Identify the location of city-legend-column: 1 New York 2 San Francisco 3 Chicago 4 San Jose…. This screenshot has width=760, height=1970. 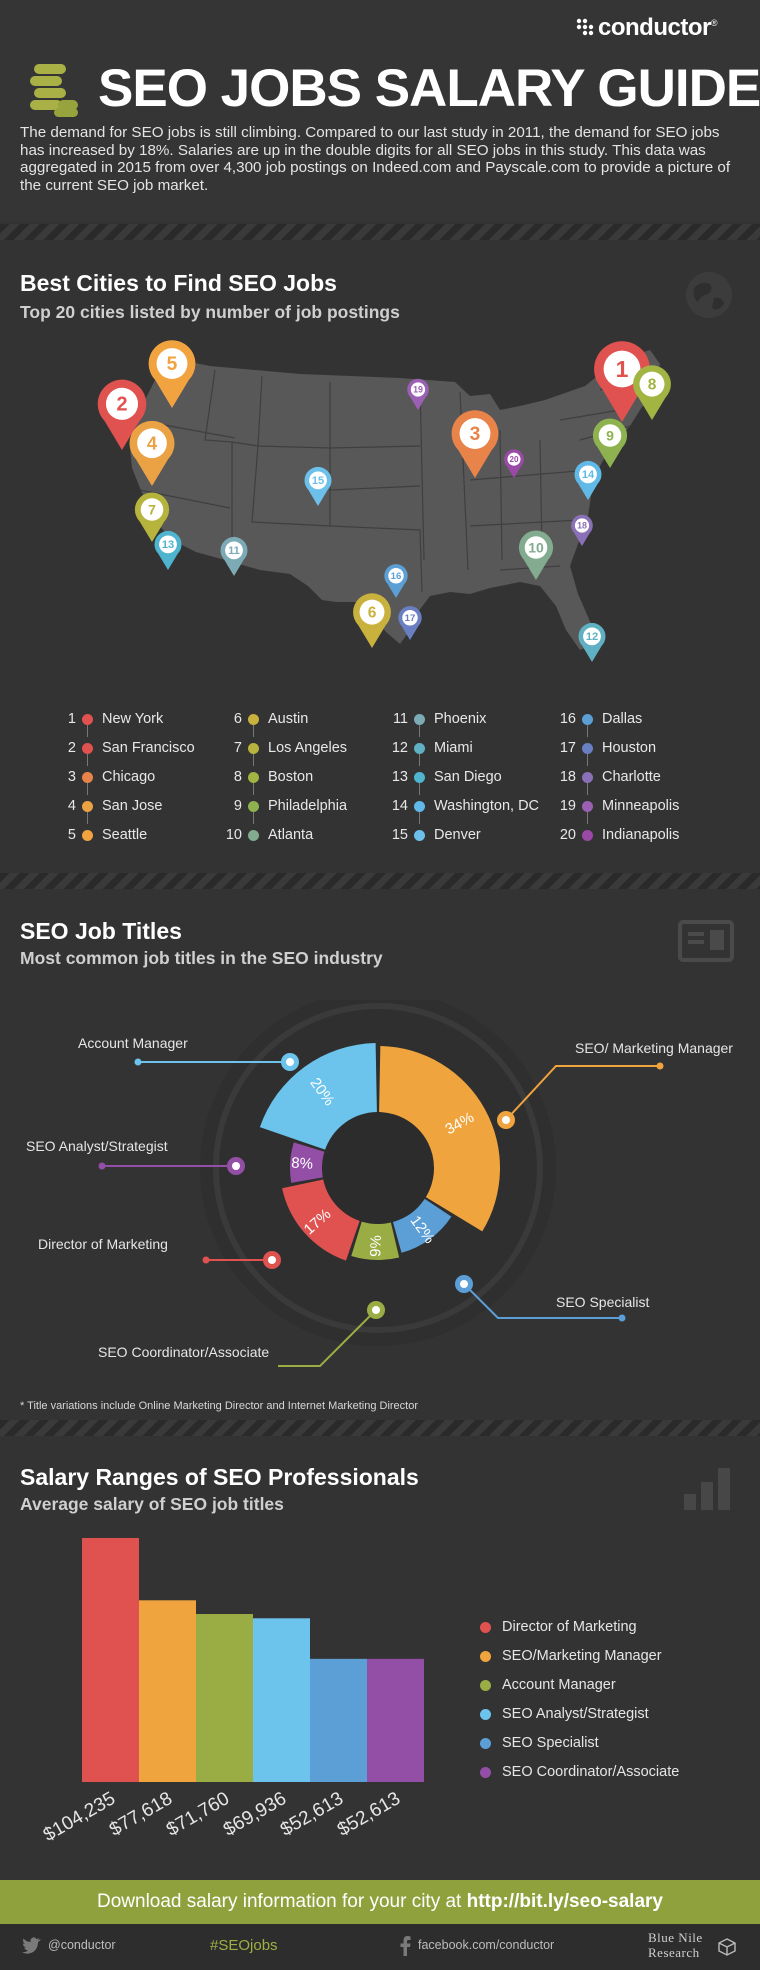
(146, 780).